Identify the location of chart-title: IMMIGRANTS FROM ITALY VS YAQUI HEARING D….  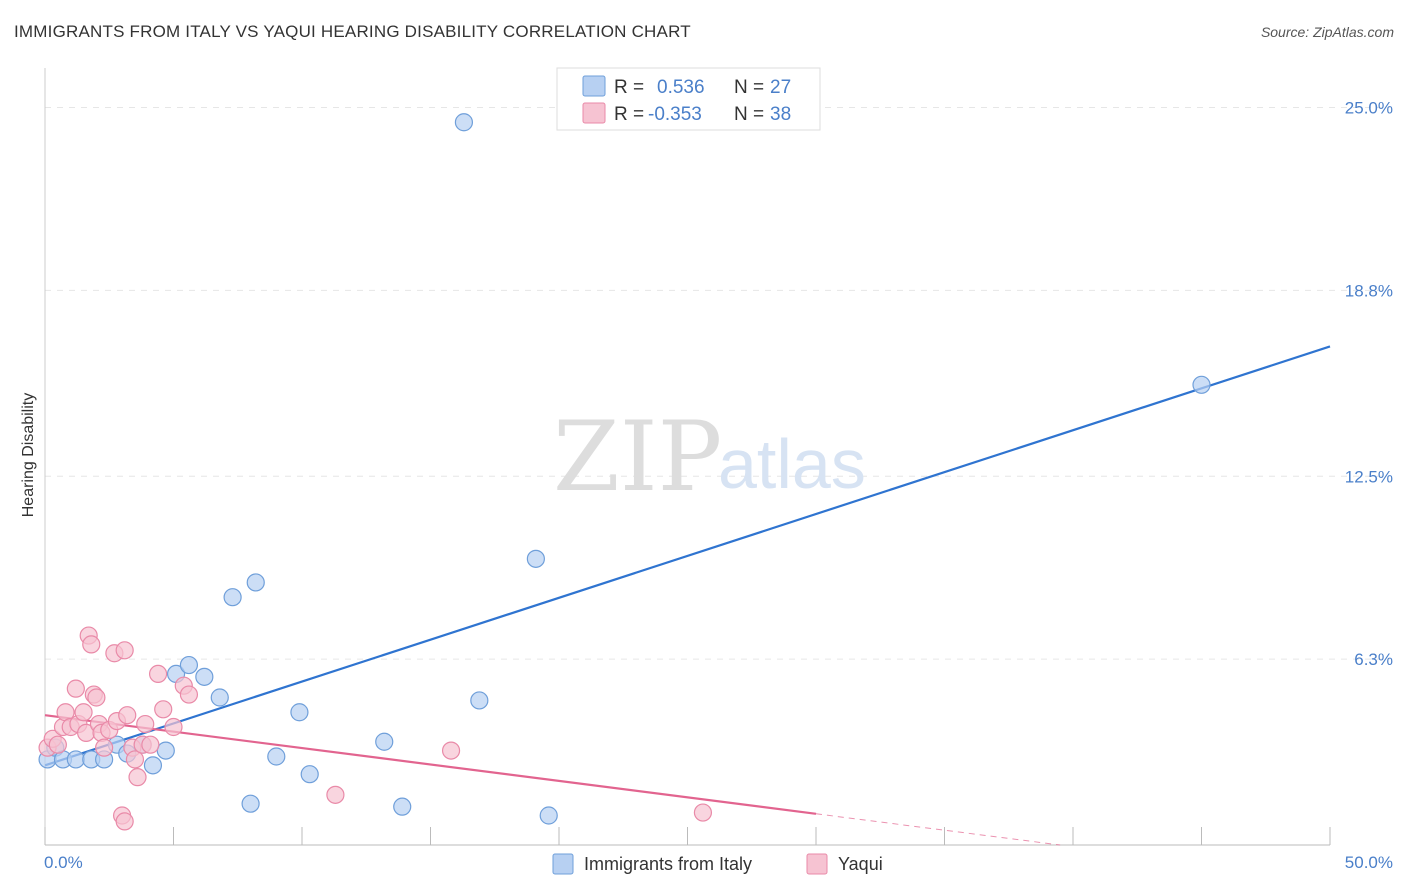
(352, 31).